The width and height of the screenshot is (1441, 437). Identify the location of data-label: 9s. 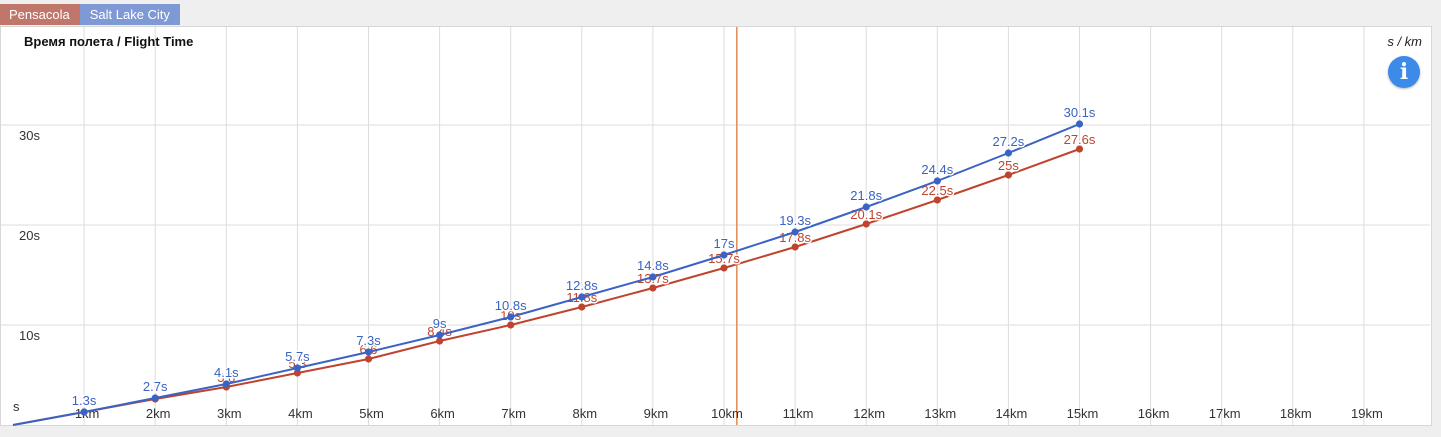
(440, 323).